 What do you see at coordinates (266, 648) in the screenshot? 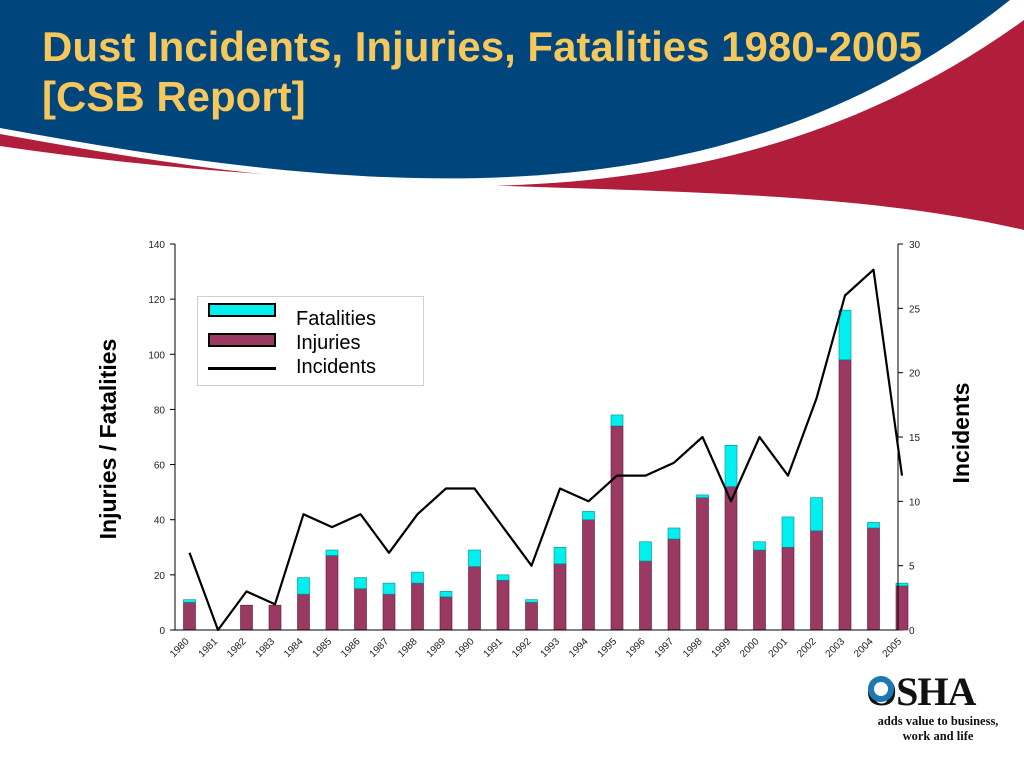
I see `x-tick-label: 1983` at bounding box center [266, 648].